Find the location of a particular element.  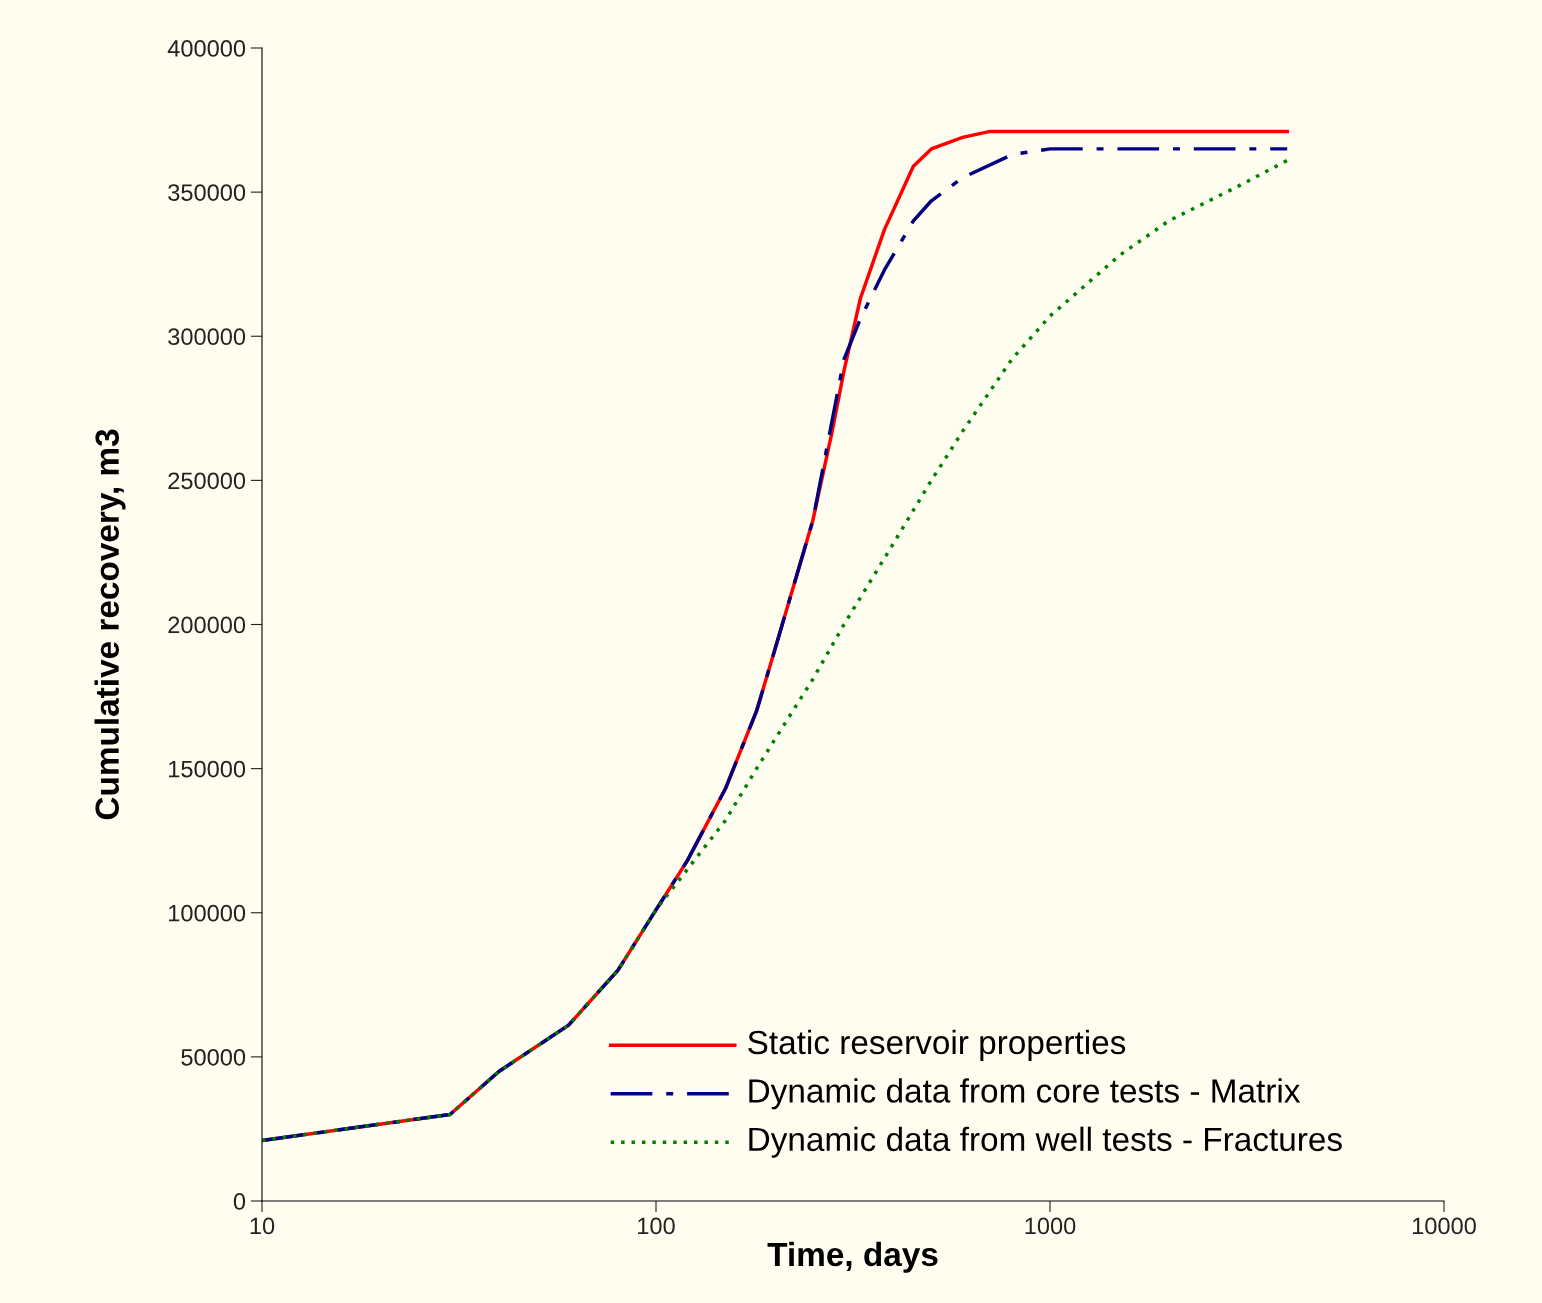

y-tick-label: 200000 is located at coordinates (207, 625).